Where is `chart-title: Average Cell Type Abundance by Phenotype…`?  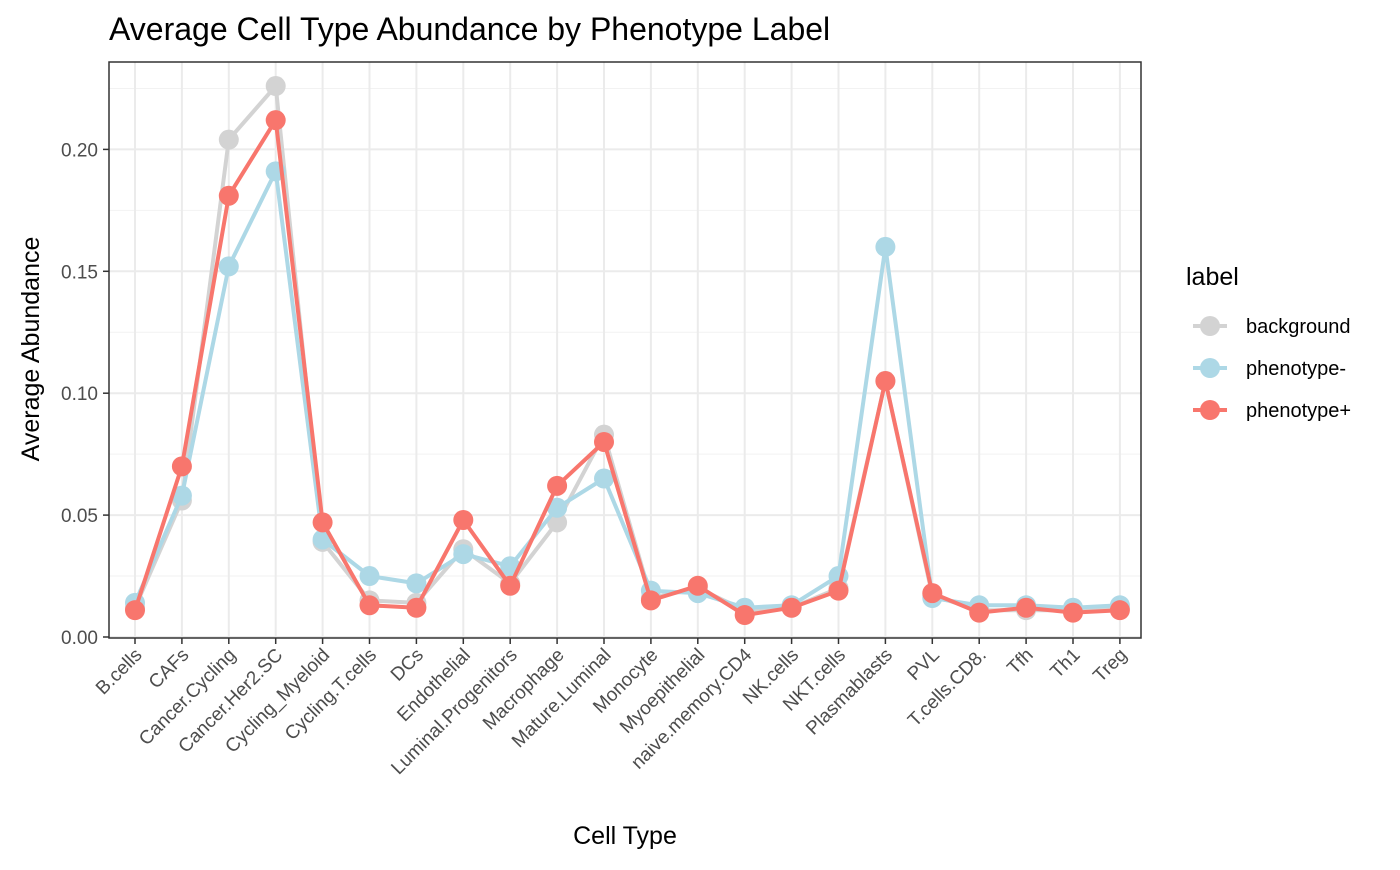
chart-title: Average Cell Type Abundance by Phenotype… is located at coordinates (469, 29).